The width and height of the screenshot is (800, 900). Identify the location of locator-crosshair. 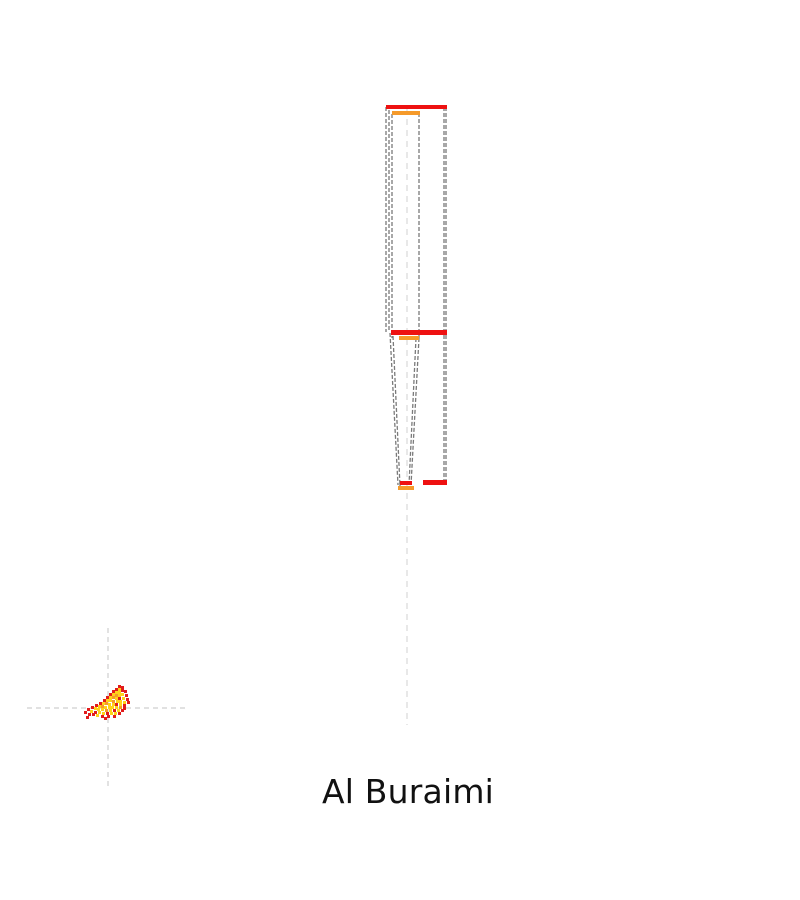
(107, 708).